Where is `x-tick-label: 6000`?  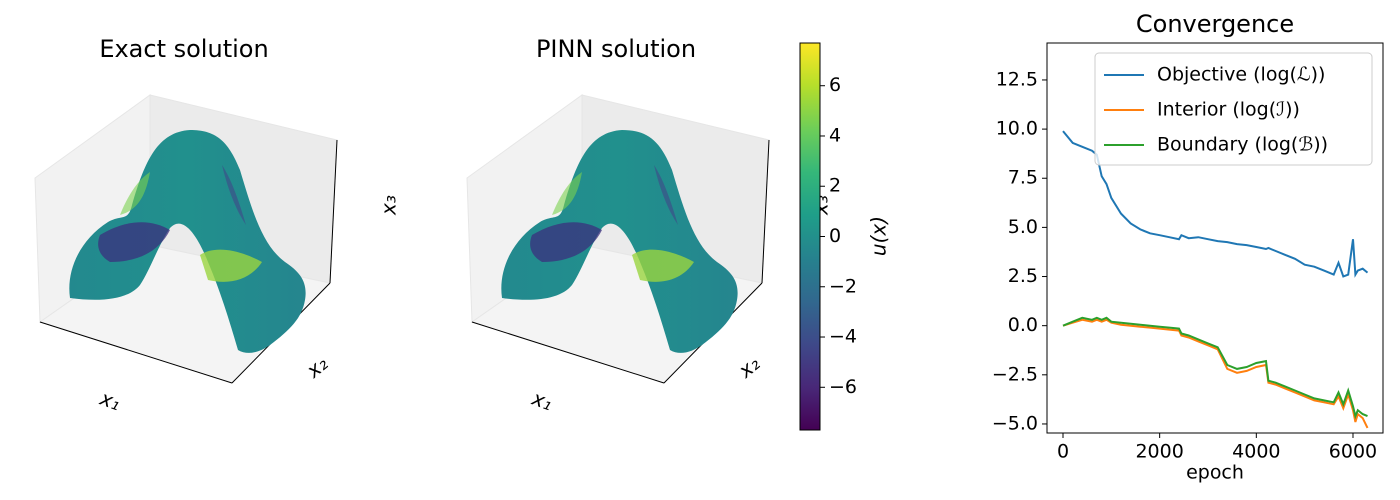
x-tick-label: 6000 is located at coordinates (1353, 452).